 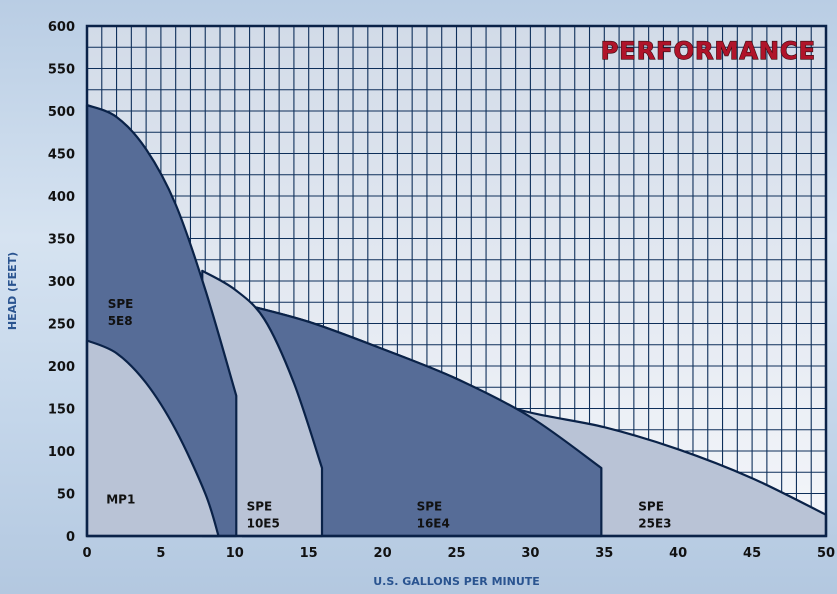 What do you see at coordinates (61, 325) in the screenshot?
I see `y-tick-label: 250` at bounding box center [61, 325].